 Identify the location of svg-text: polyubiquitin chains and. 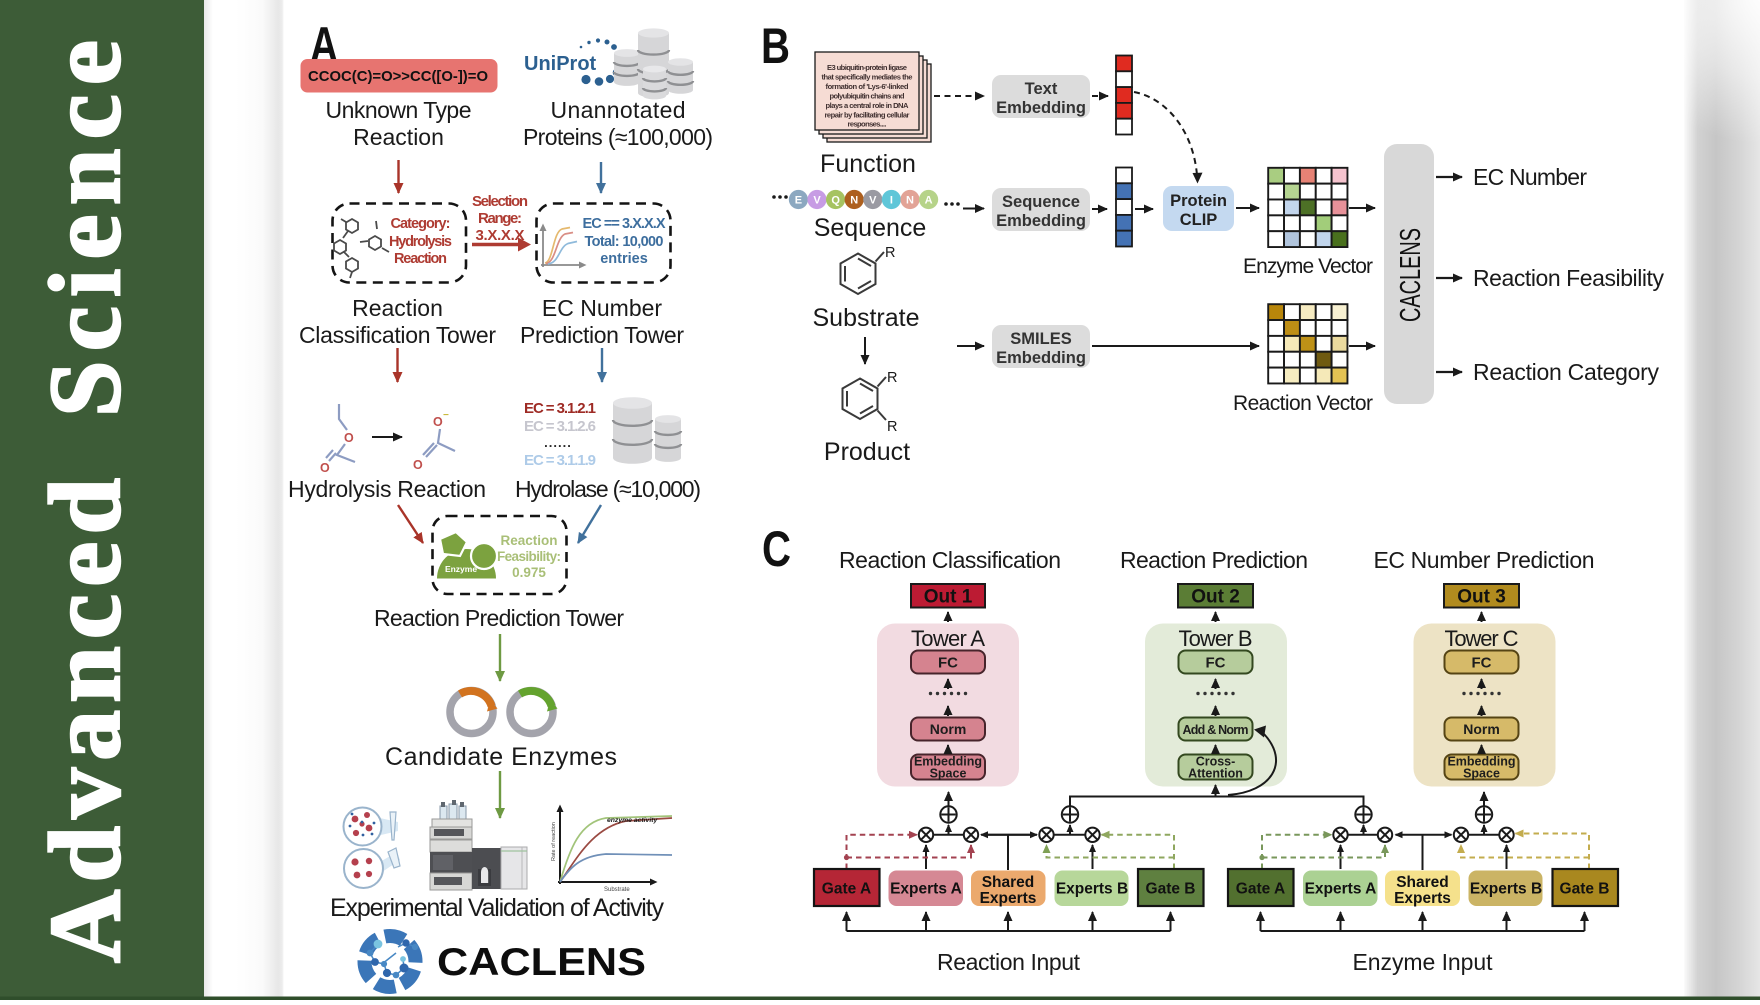
(867, 96).